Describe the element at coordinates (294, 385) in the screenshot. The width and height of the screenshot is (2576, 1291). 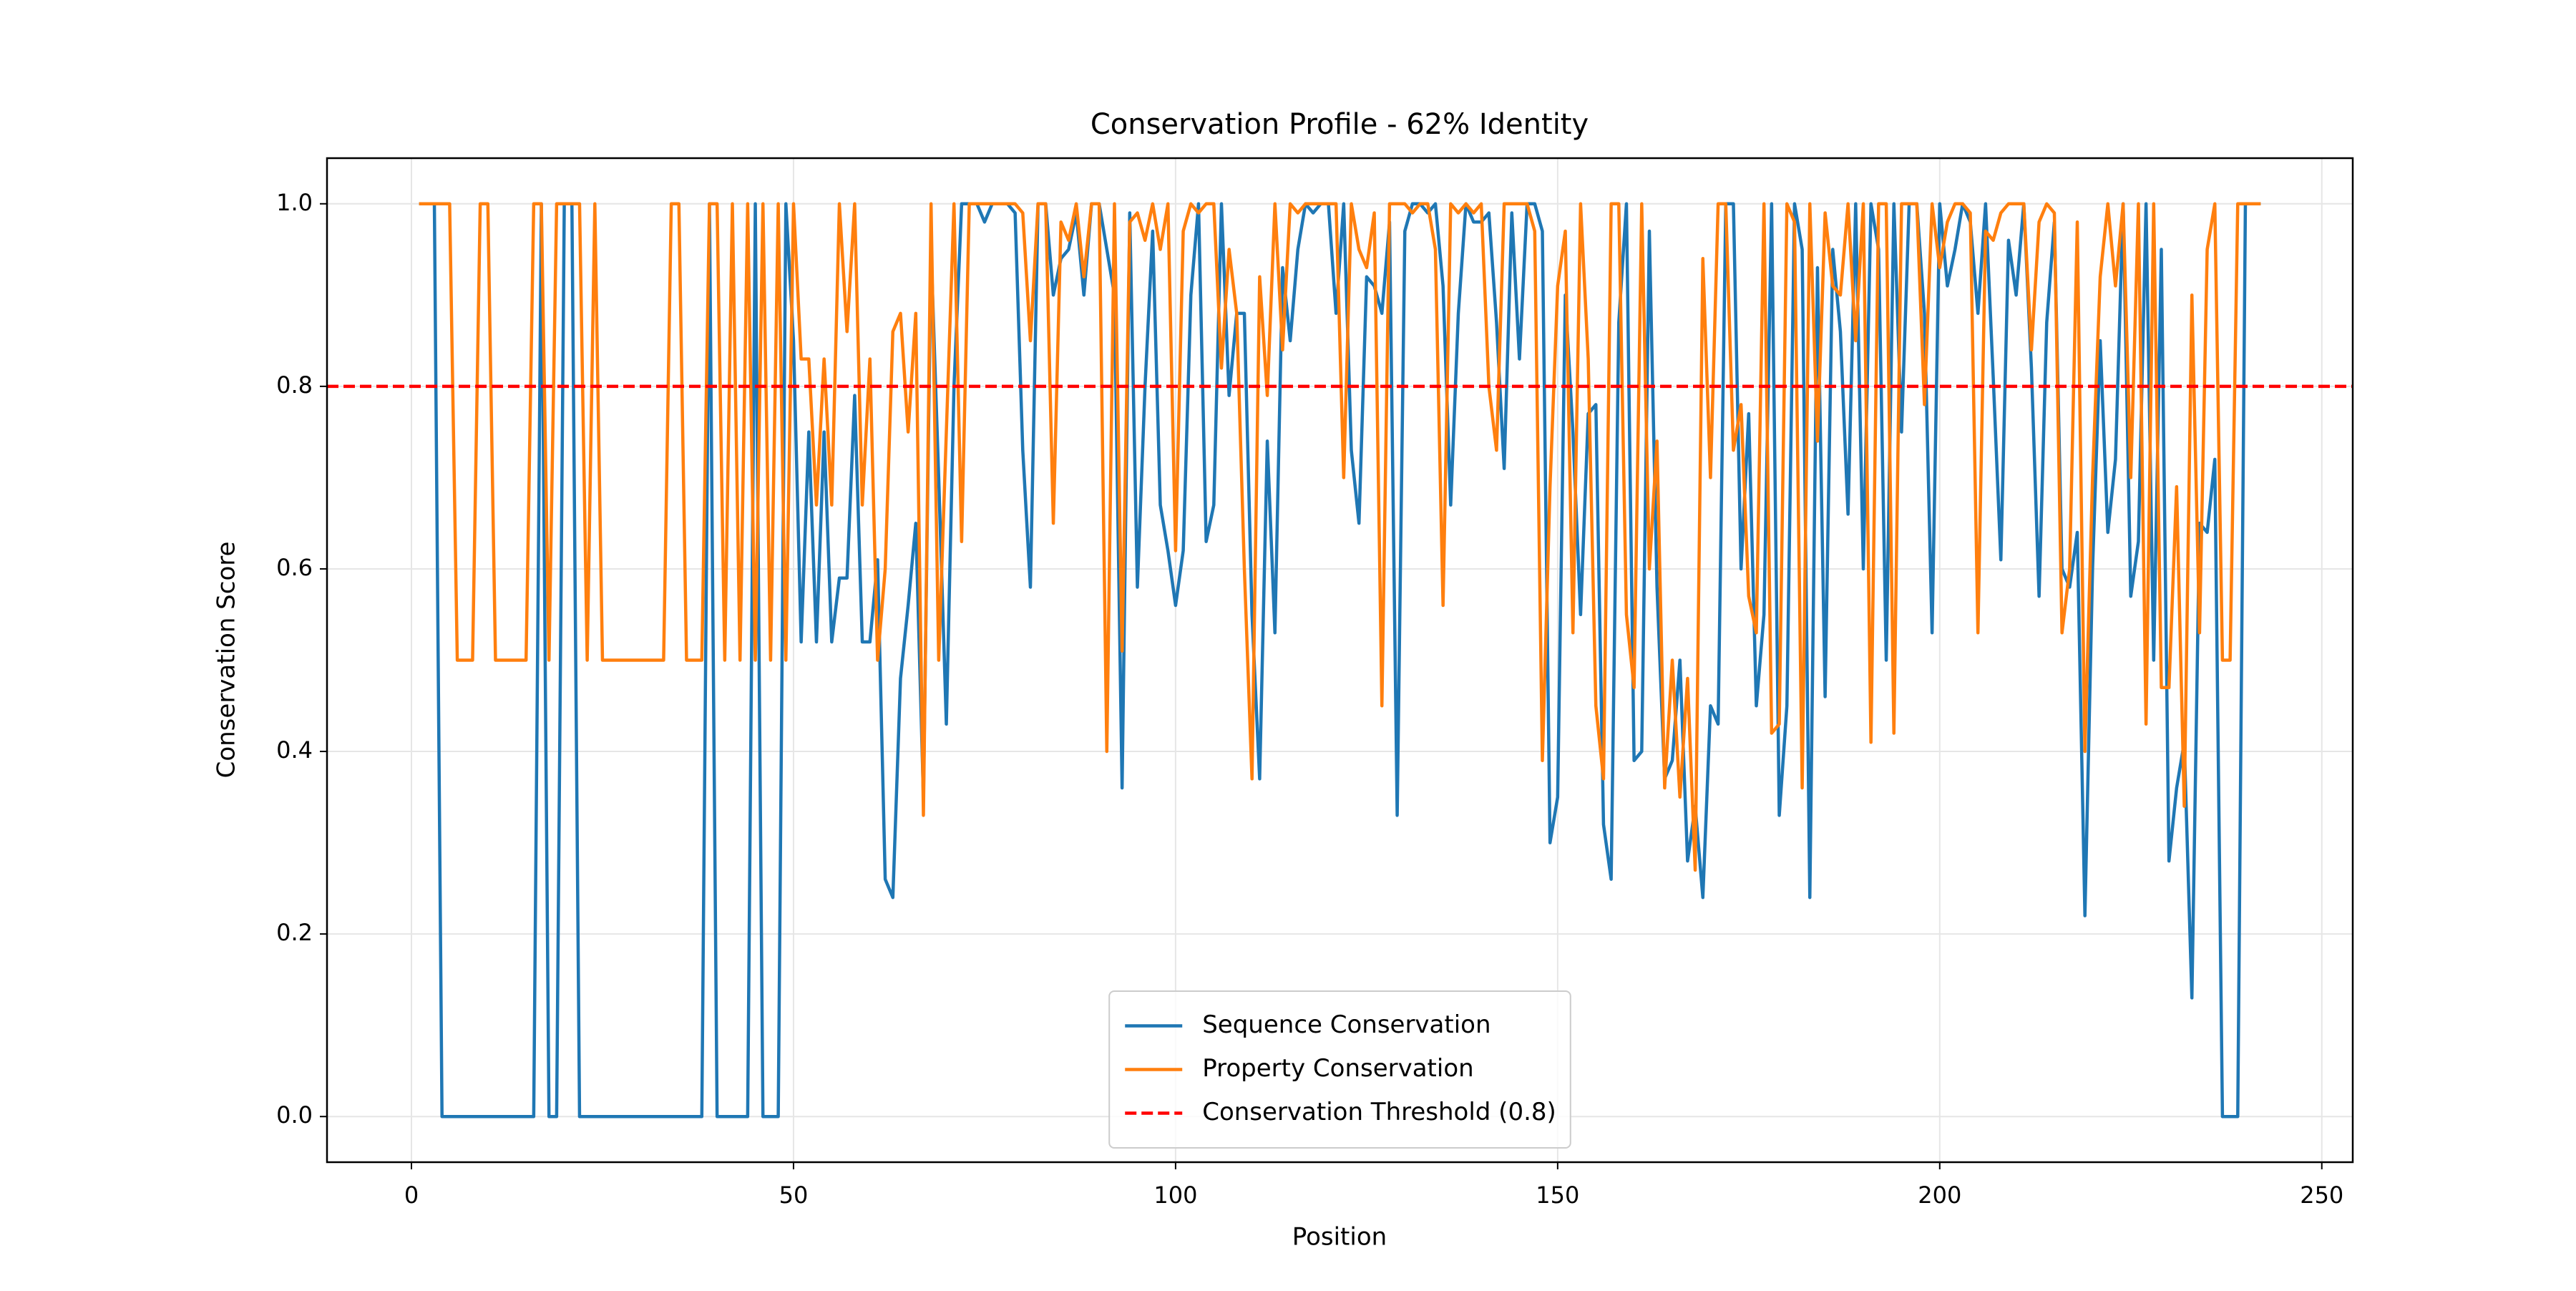
I see `y-tick-label: 0.8` at that location.